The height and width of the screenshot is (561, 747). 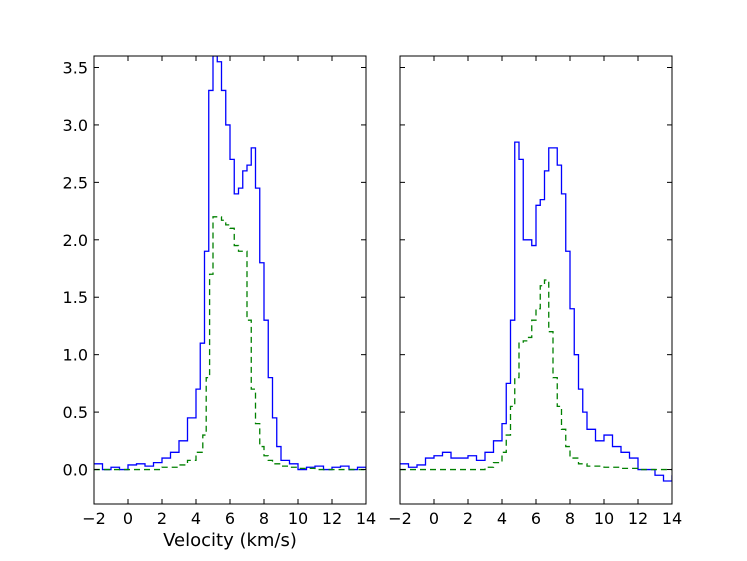 What do you see at coordinates (75, 67) in the screenshot?
I see `y-tick-label: 3.5` at bounding box center [75, 67].